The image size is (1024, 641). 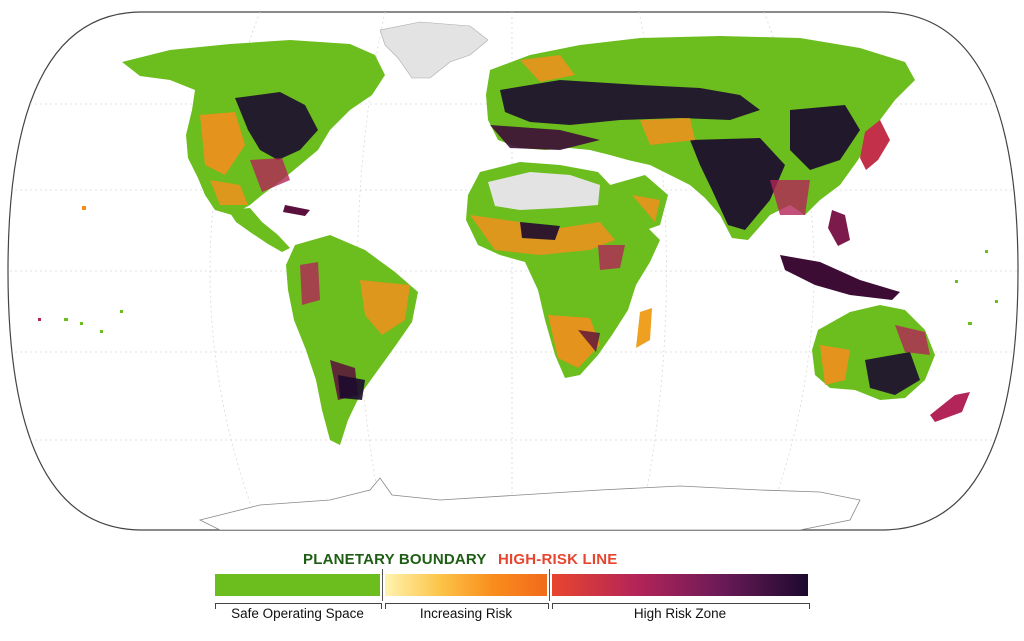 I want to click on safe-bracket, so click(x=298, y=606).